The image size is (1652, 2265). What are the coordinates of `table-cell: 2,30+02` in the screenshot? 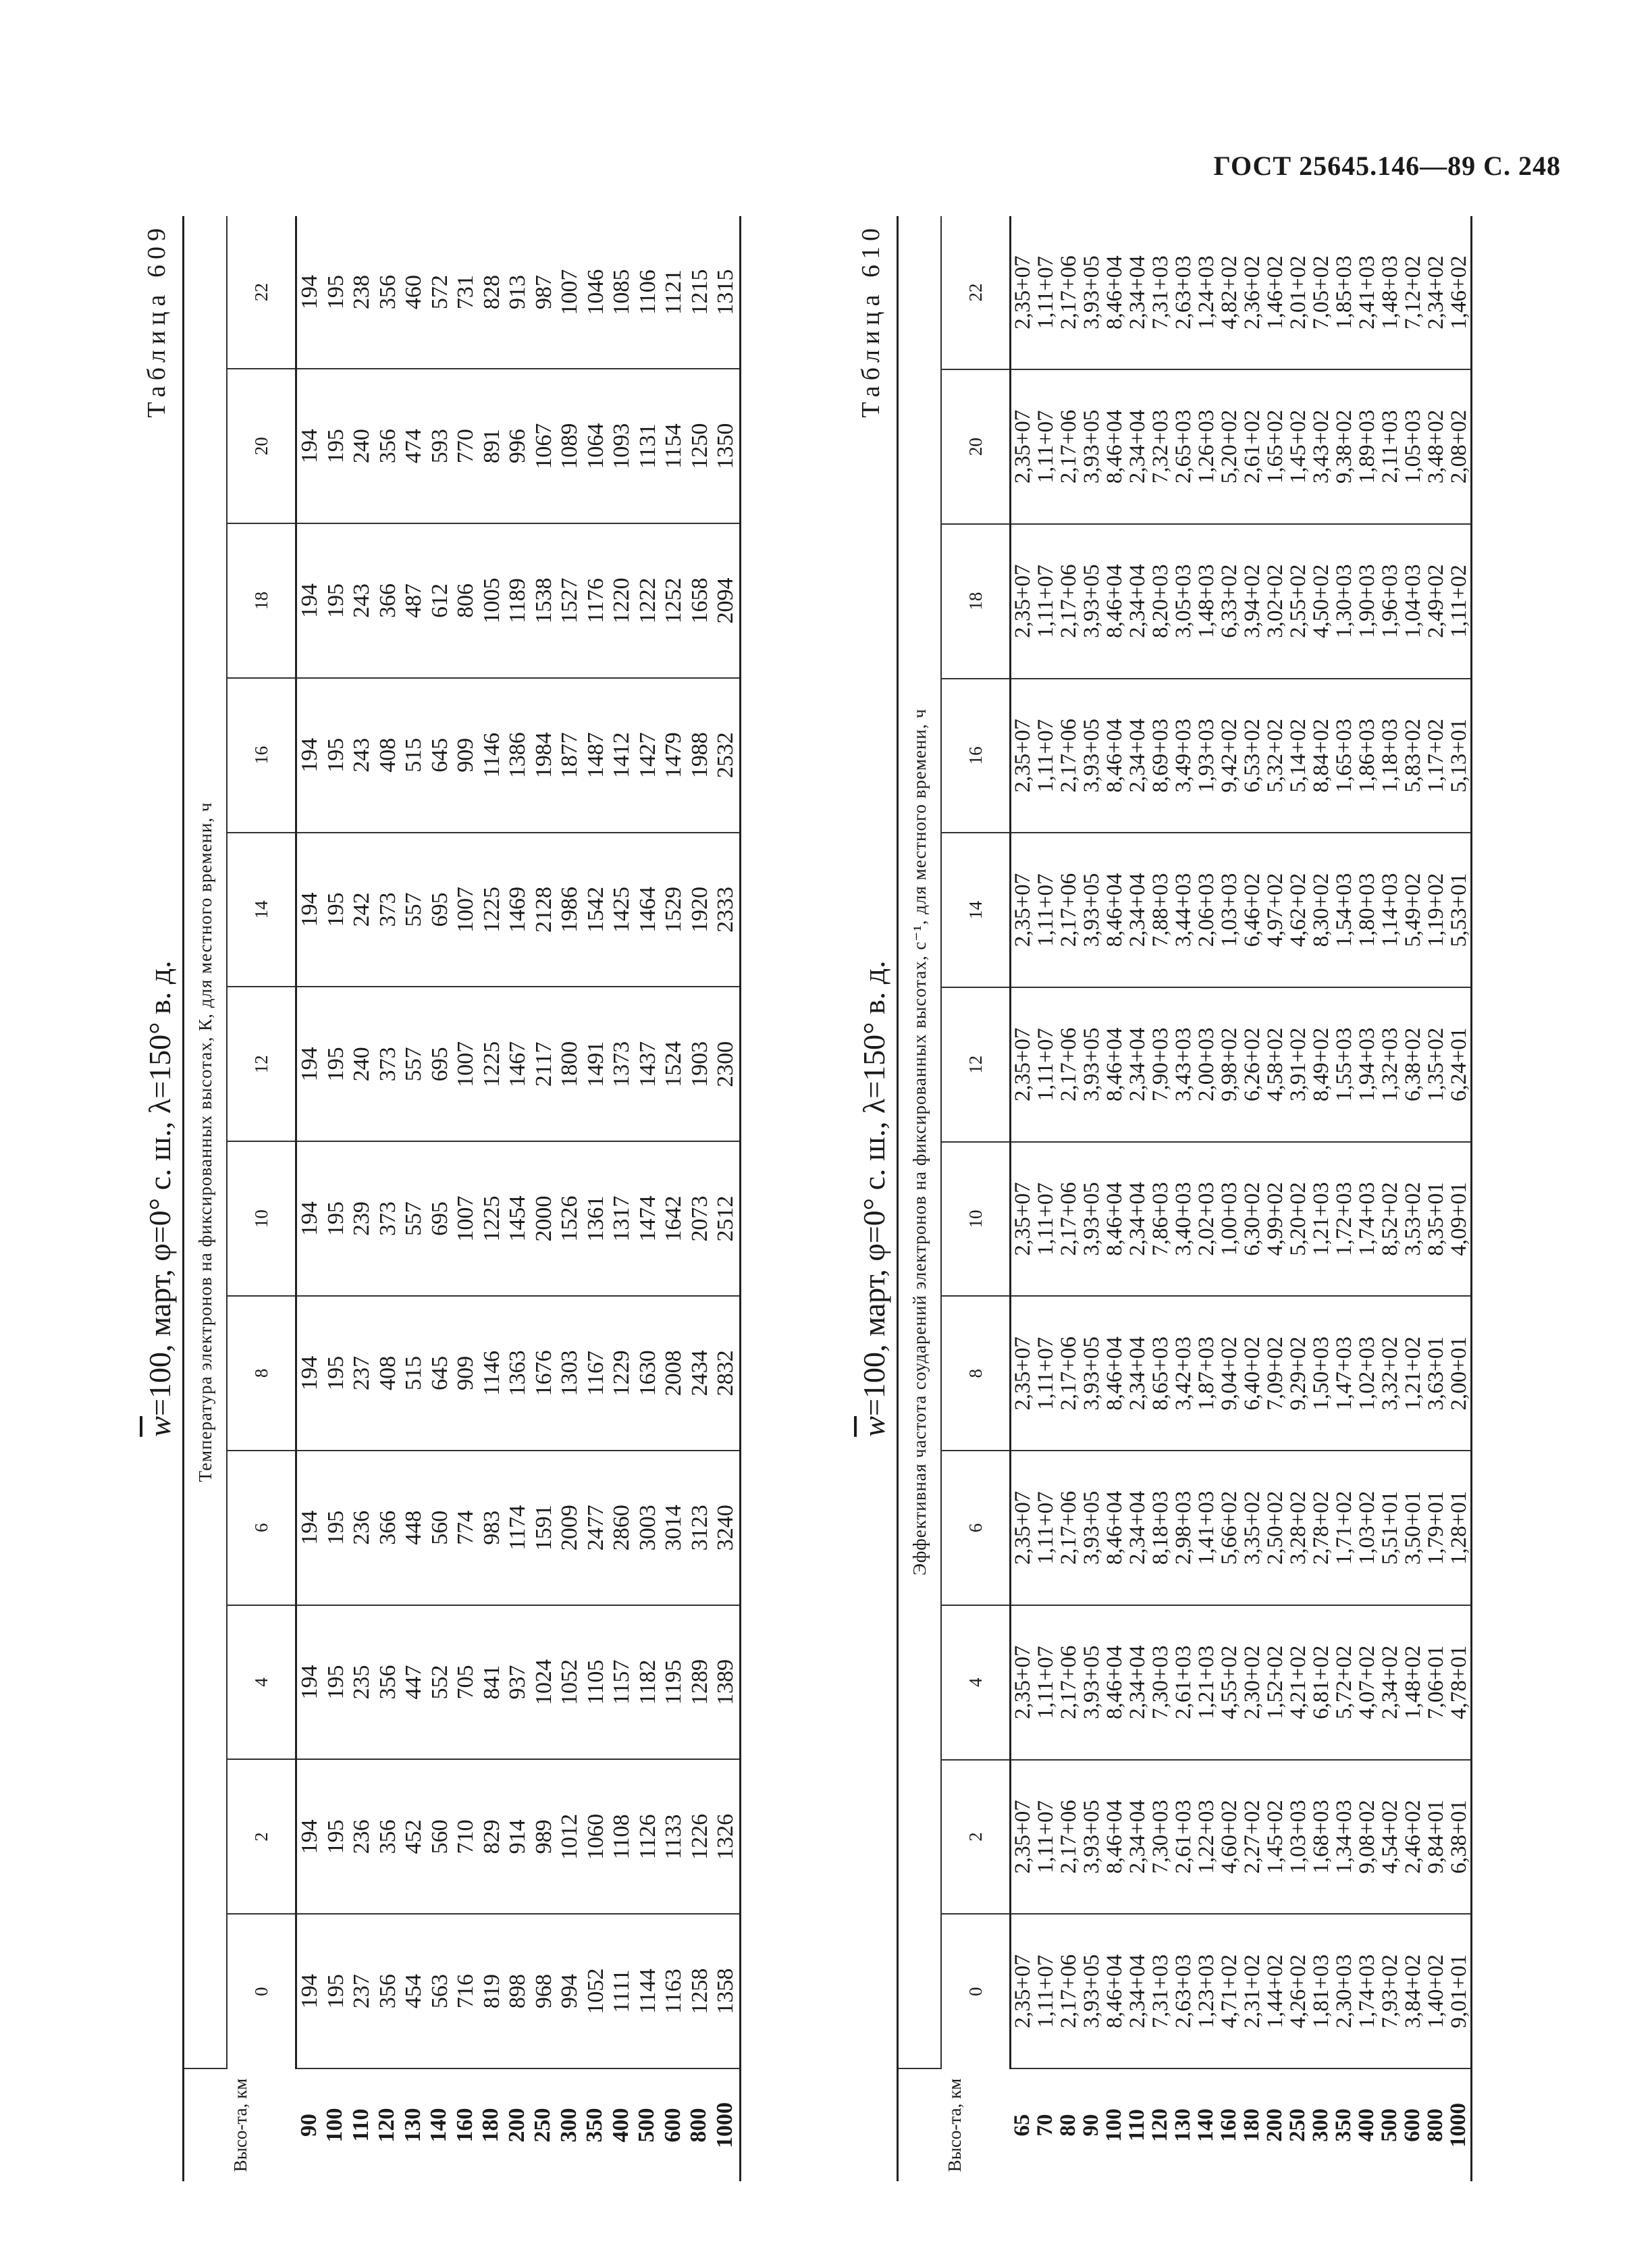 It's located at (1252, 1682).